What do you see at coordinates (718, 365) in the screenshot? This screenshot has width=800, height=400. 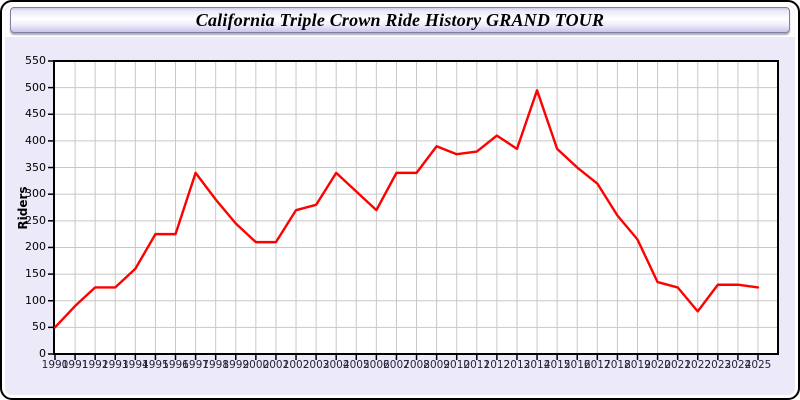 I see `x-tick-label: 2023` at bounding box center [718, 365].